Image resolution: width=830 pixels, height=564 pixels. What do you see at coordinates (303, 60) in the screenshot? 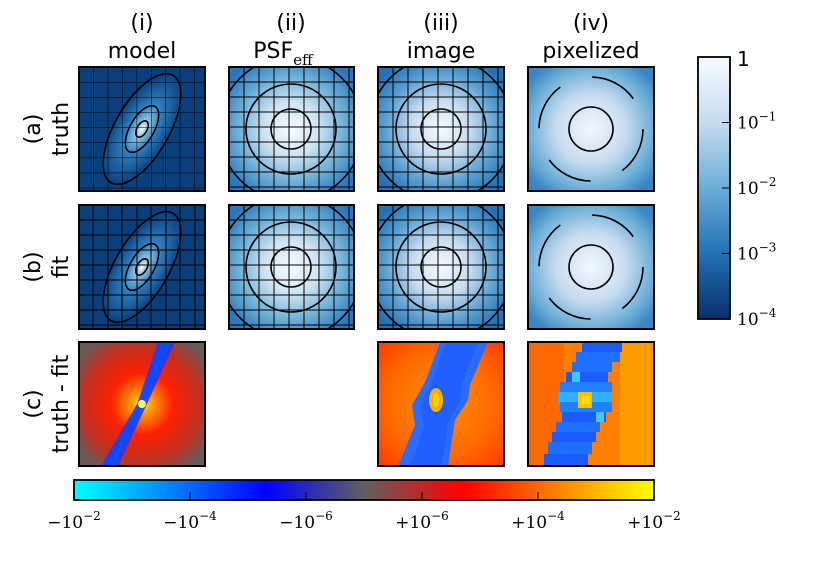
I see `col-ii-label-sub: eff` at bounding box center [303, 60].